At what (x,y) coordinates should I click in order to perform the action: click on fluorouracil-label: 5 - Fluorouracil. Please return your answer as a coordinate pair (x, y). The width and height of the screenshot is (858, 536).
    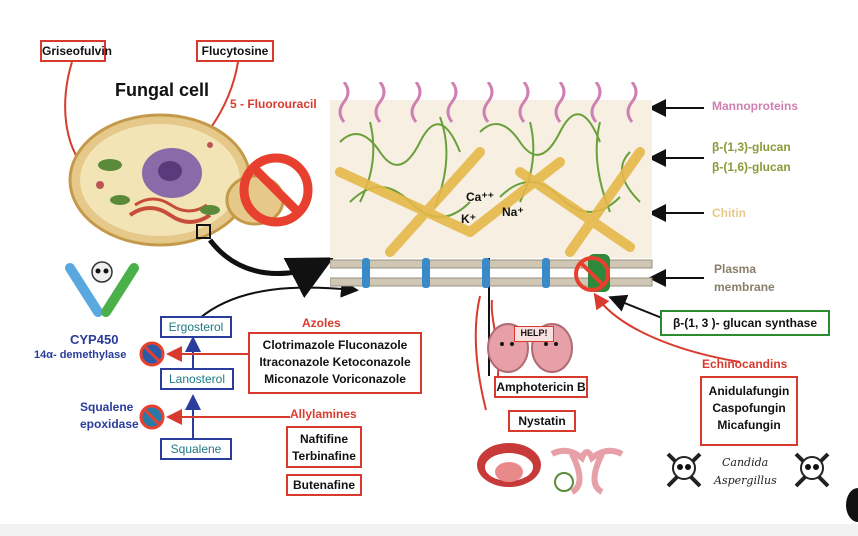
    Looking at the image, I should click on (273, 104).